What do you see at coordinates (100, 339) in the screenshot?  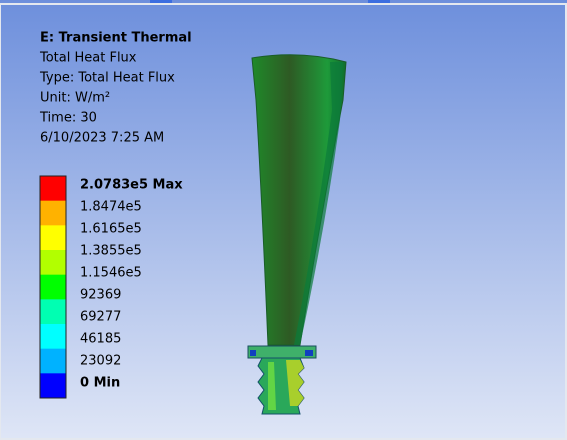 I see `legend-label: 46185` at bounding box center [100, 339].